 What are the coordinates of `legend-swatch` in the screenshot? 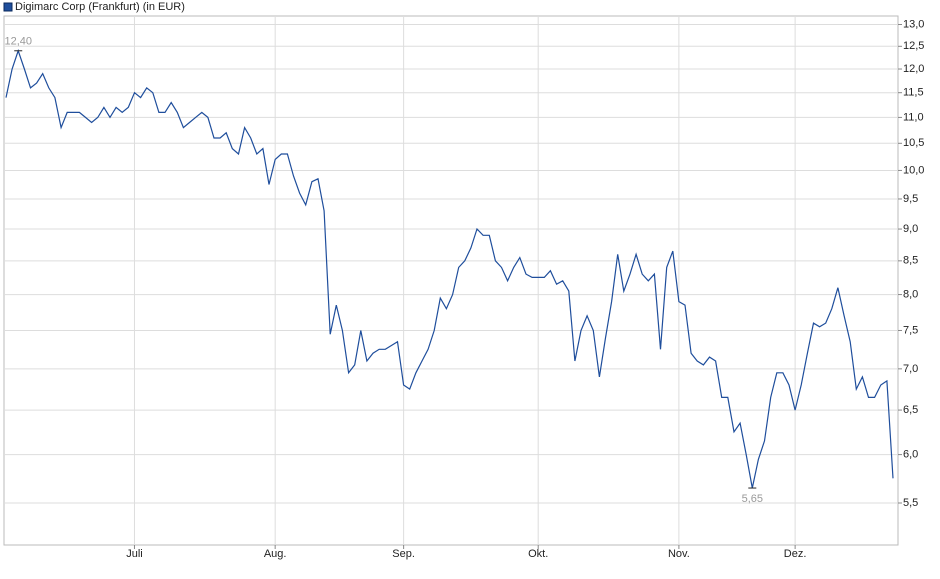 It's located at (8, 7).